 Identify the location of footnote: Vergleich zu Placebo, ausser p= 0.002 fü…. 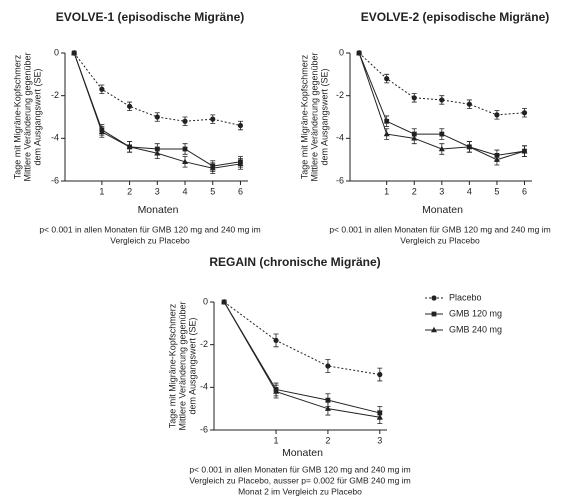
(299, 480).